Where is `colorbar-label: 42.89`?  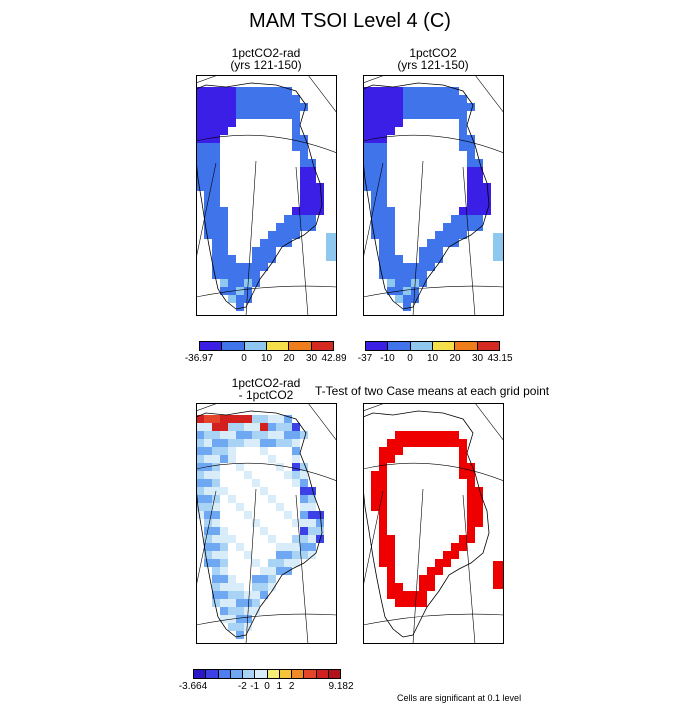 colorbar-label: 42.89 is located at coordinates (334, 358).